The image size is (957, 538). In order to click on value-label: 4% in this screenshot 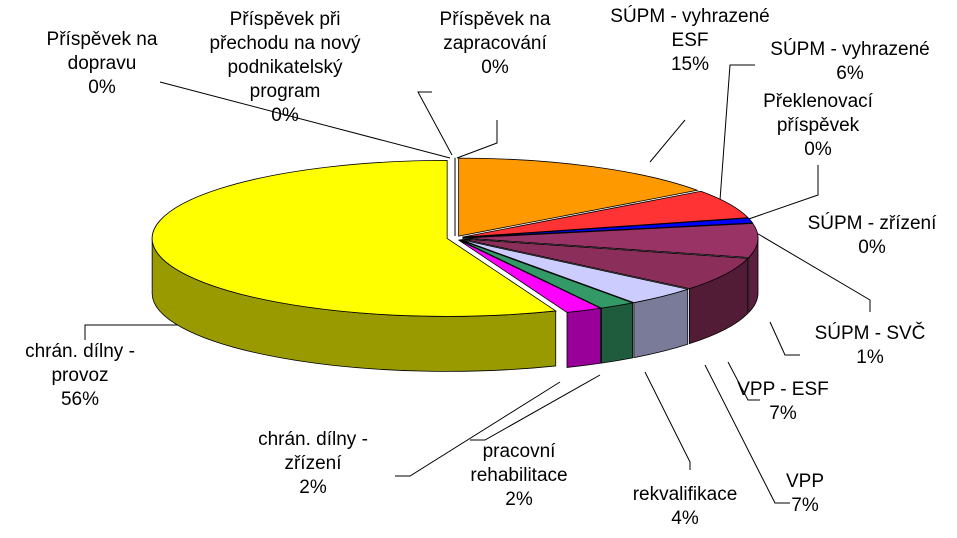, I will do `click(685, 518)`.